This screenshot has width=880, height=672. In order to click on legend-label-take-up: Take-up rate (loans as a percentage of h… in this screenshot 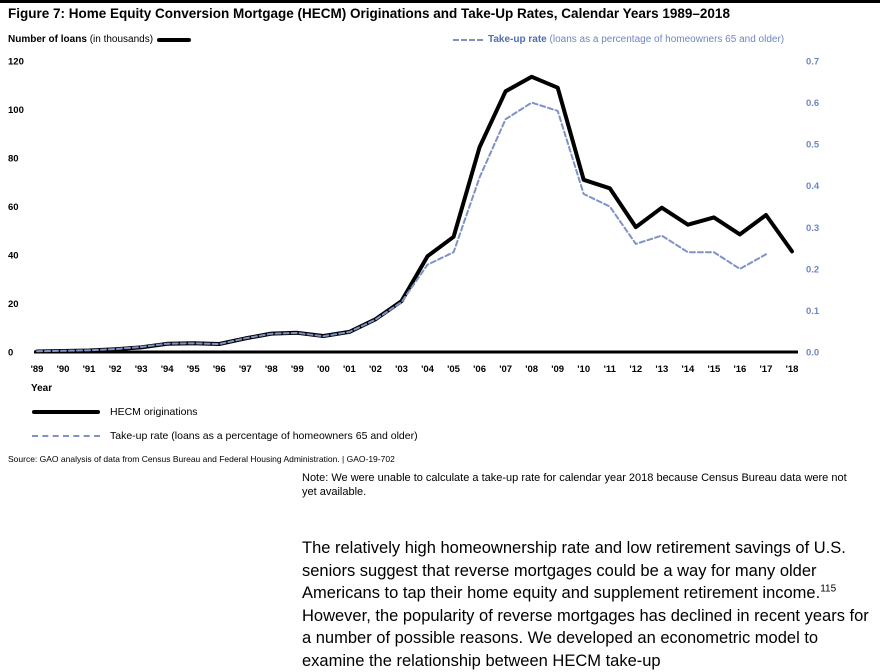, I will do `click(264, 436)`.